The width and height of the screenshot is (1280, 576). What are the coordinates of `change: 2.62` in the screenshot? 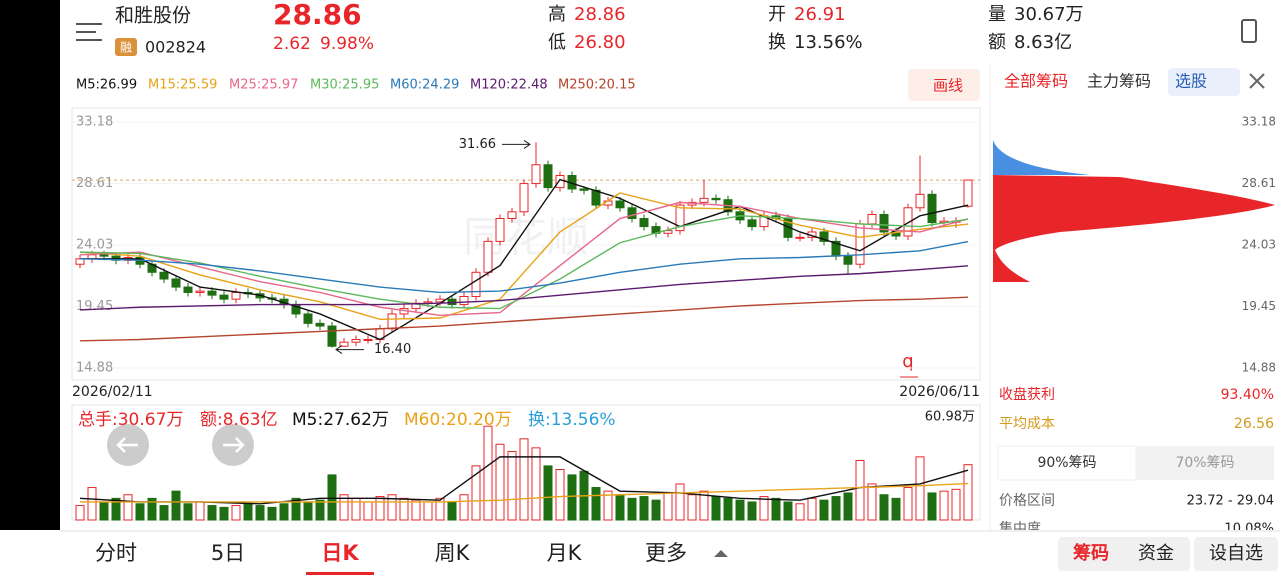 It's located at (292, 44).